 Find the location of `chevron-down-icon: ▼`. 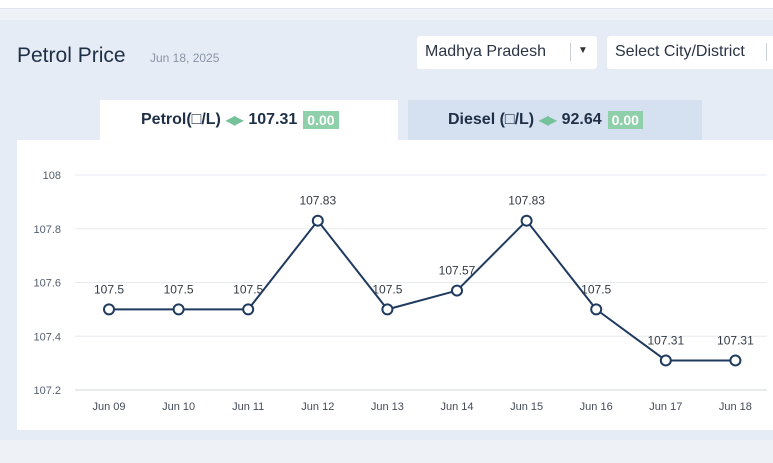

chevron-down-icon: ▼ is located at coordinates (583, 50).